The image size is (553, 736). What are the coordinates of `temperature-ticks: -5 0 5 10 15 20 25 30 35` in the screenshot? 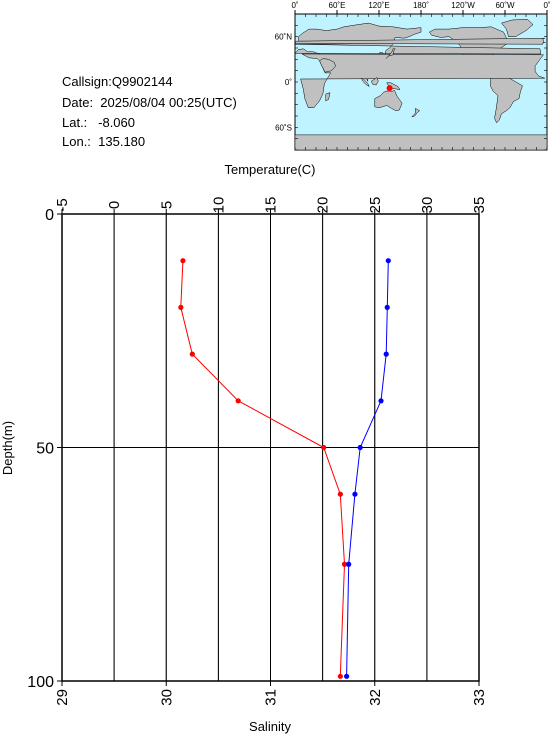 It's located at (271, 205).